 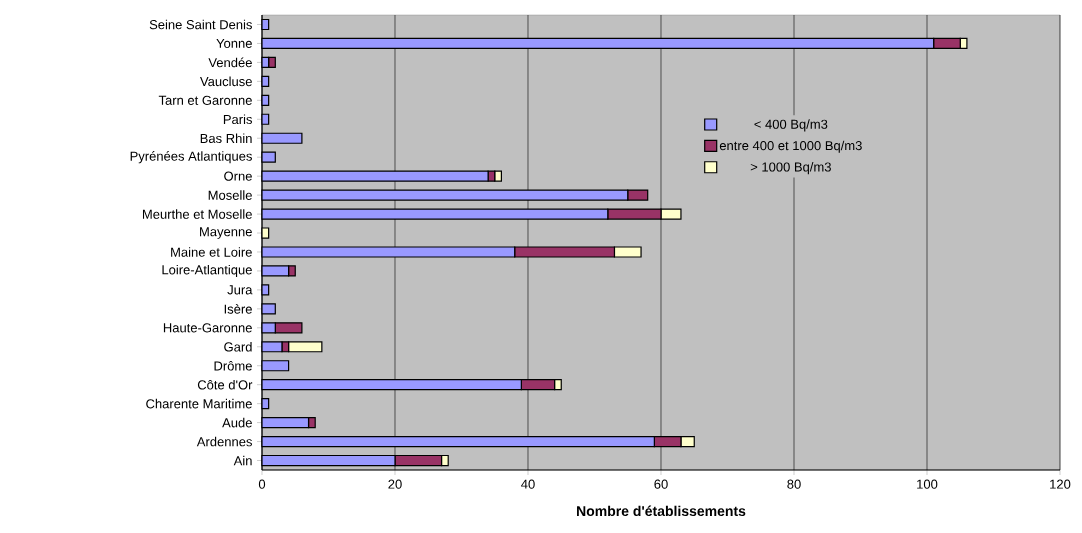 What do you see at coordinates (224, 441) in the screenshot?
I see `y-tick-label: Ardennes` at bounding box center [224, 441].